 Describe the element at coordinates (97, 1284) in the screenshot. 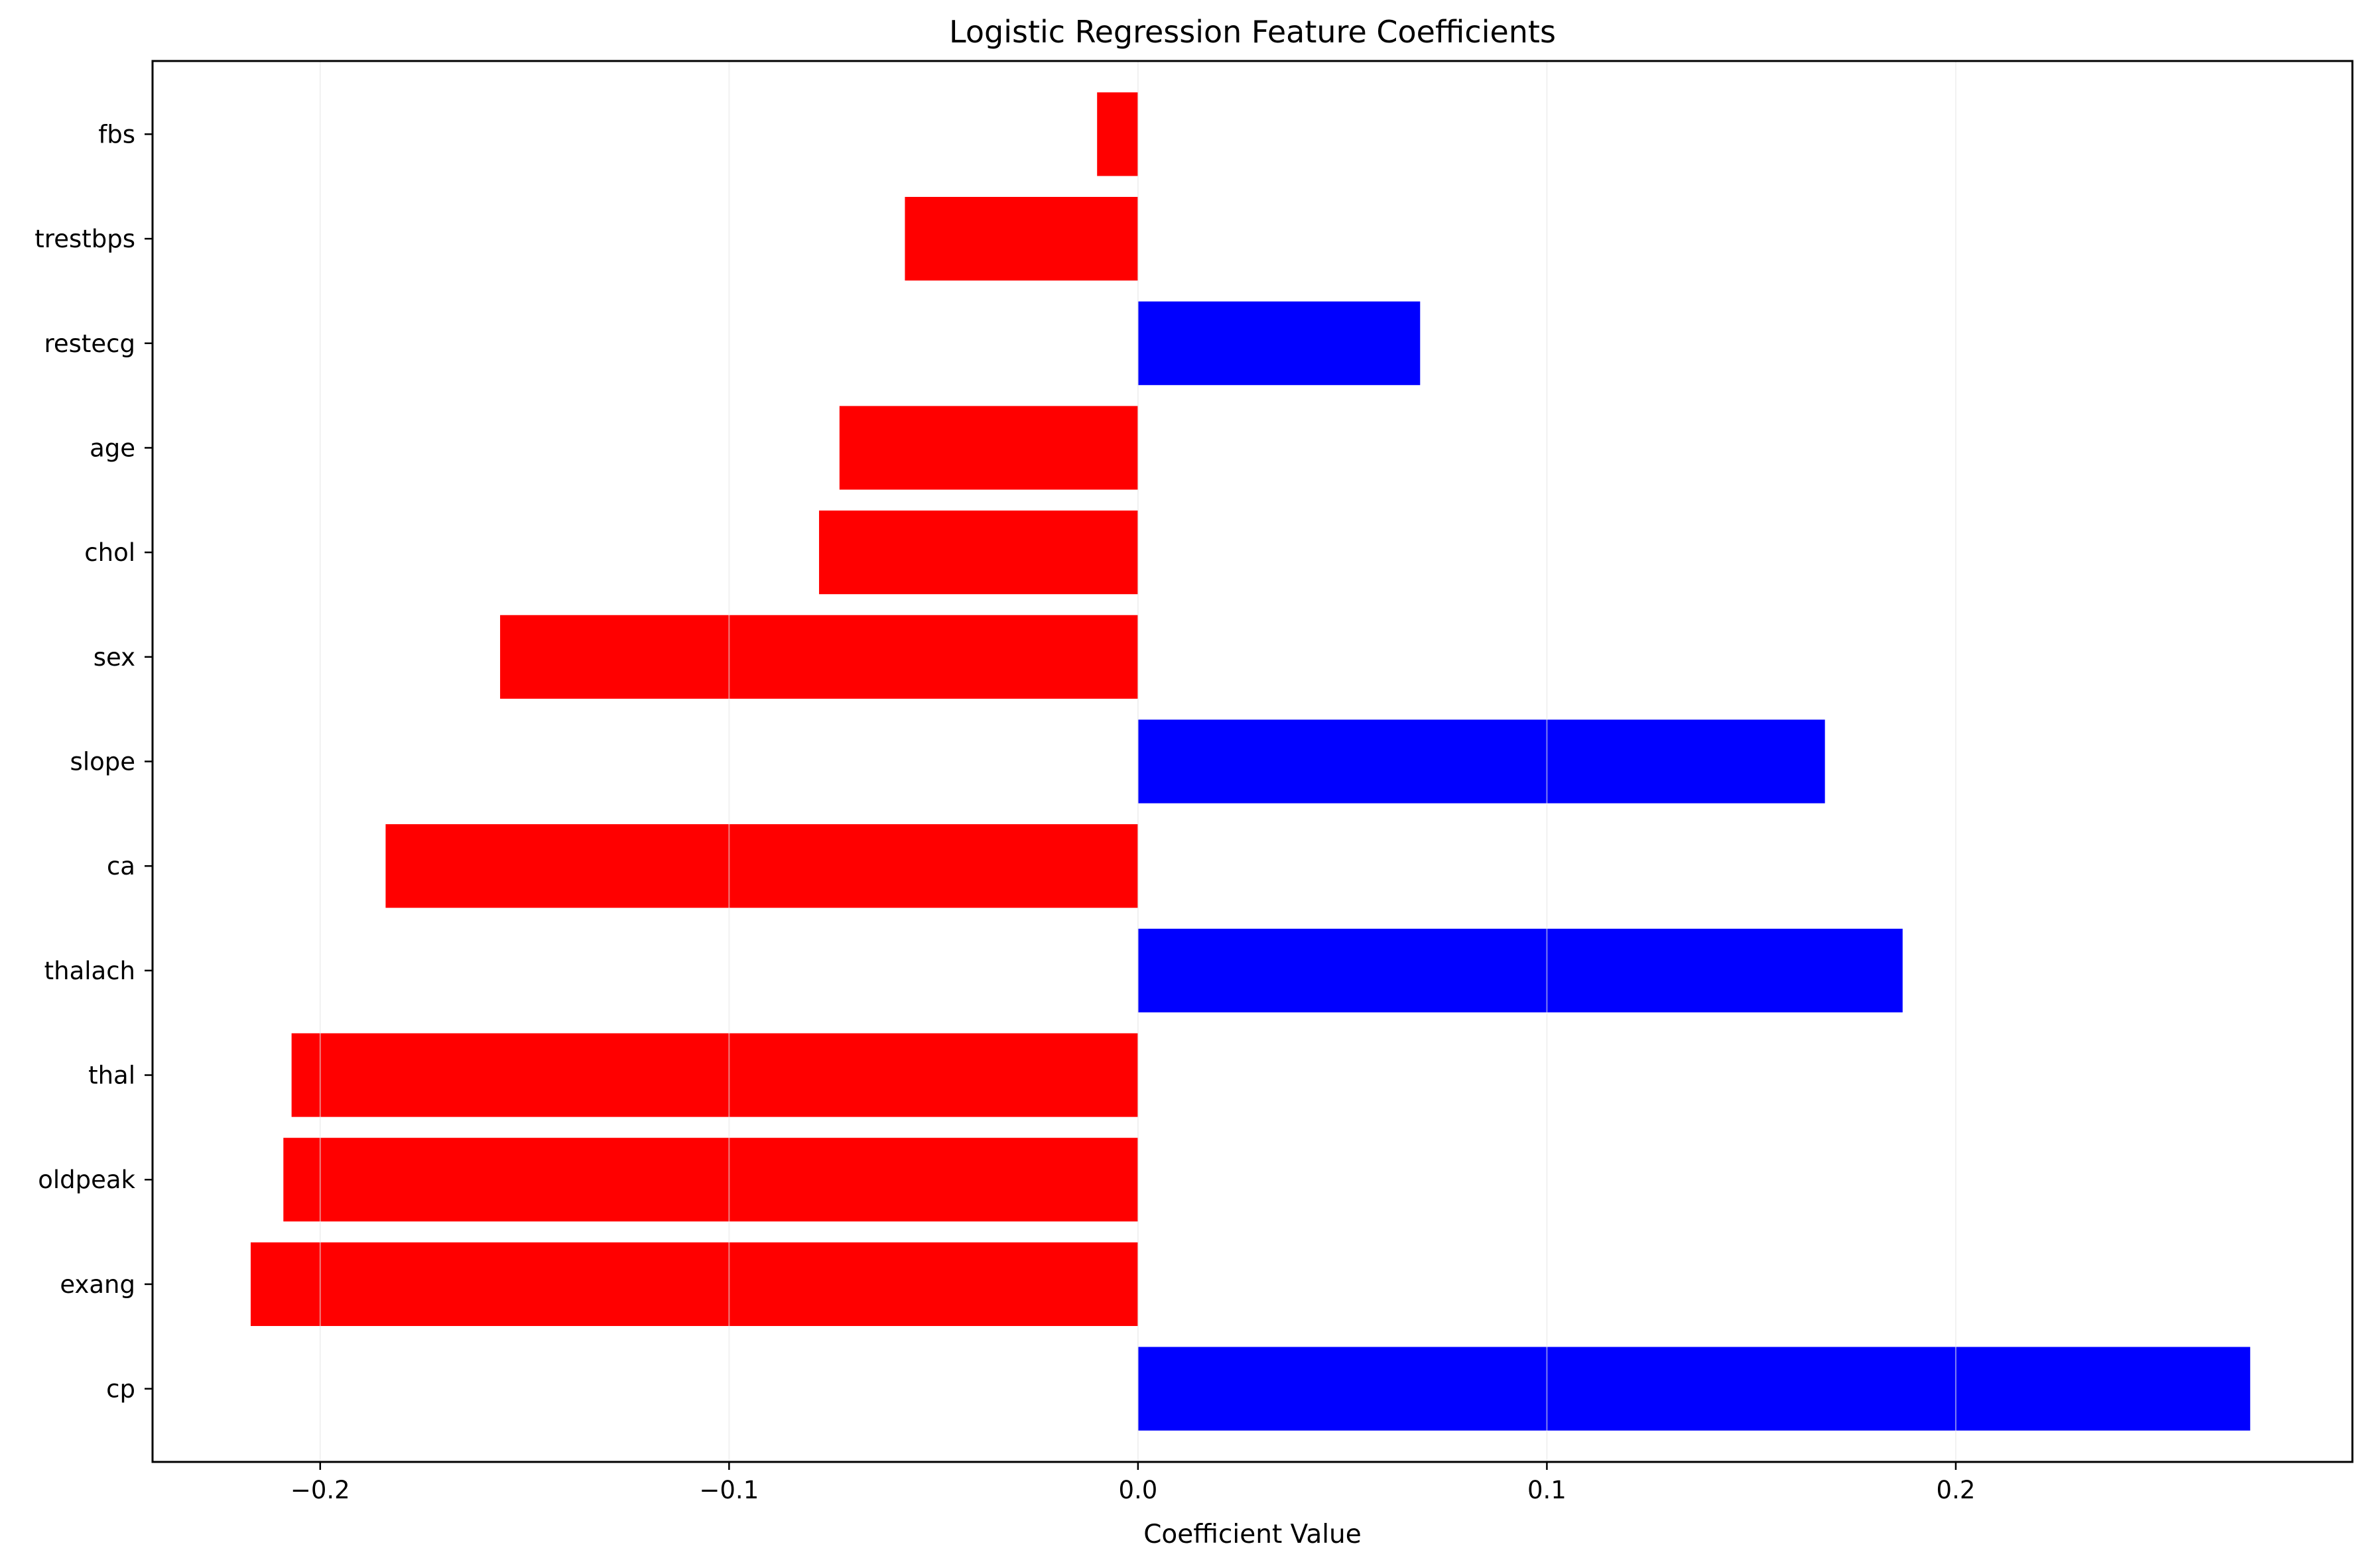

I see `y-tick-label-exang: exang` at that location.